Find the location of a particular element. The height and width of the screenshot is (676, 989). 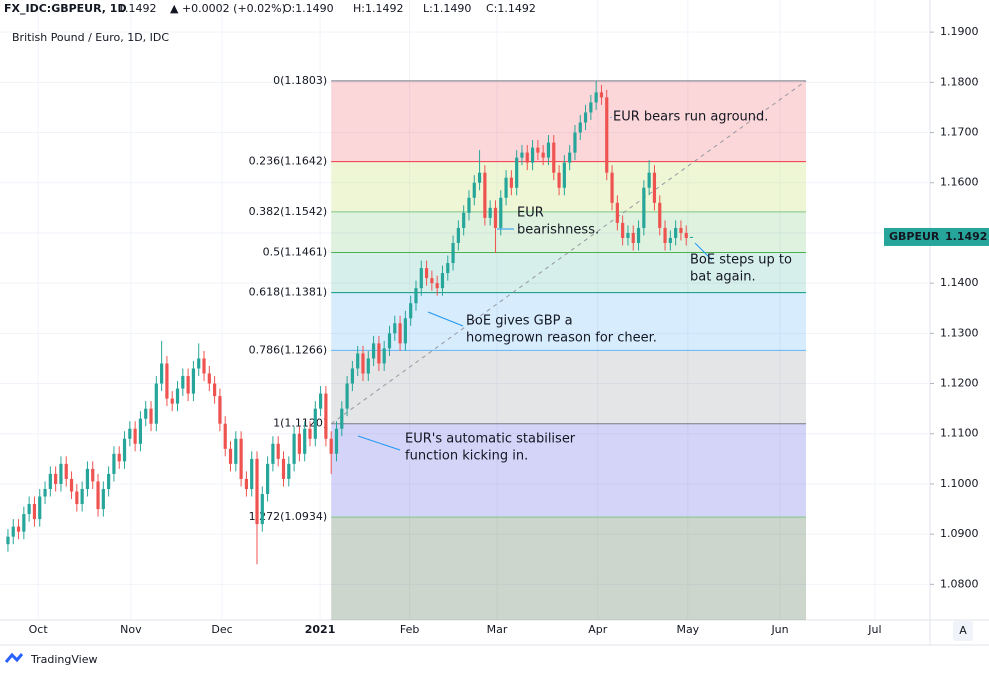

scale-button is located at coordinates (963, 631).